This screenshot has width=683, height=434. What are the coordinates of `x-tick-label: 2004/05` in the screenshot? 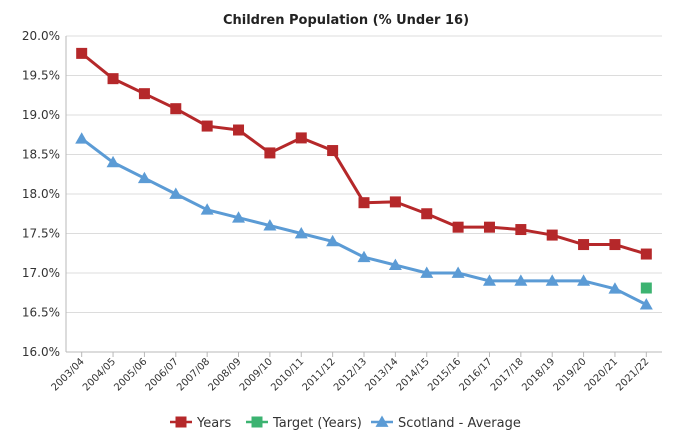 It's located at (99, 374).